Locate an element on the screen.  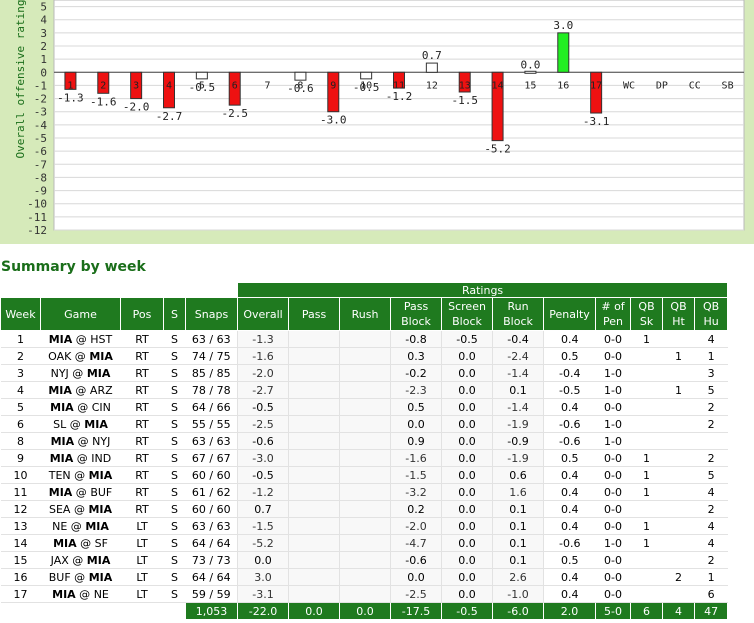
total-screen-block: -0.5 is located at coordinates (467, 611).